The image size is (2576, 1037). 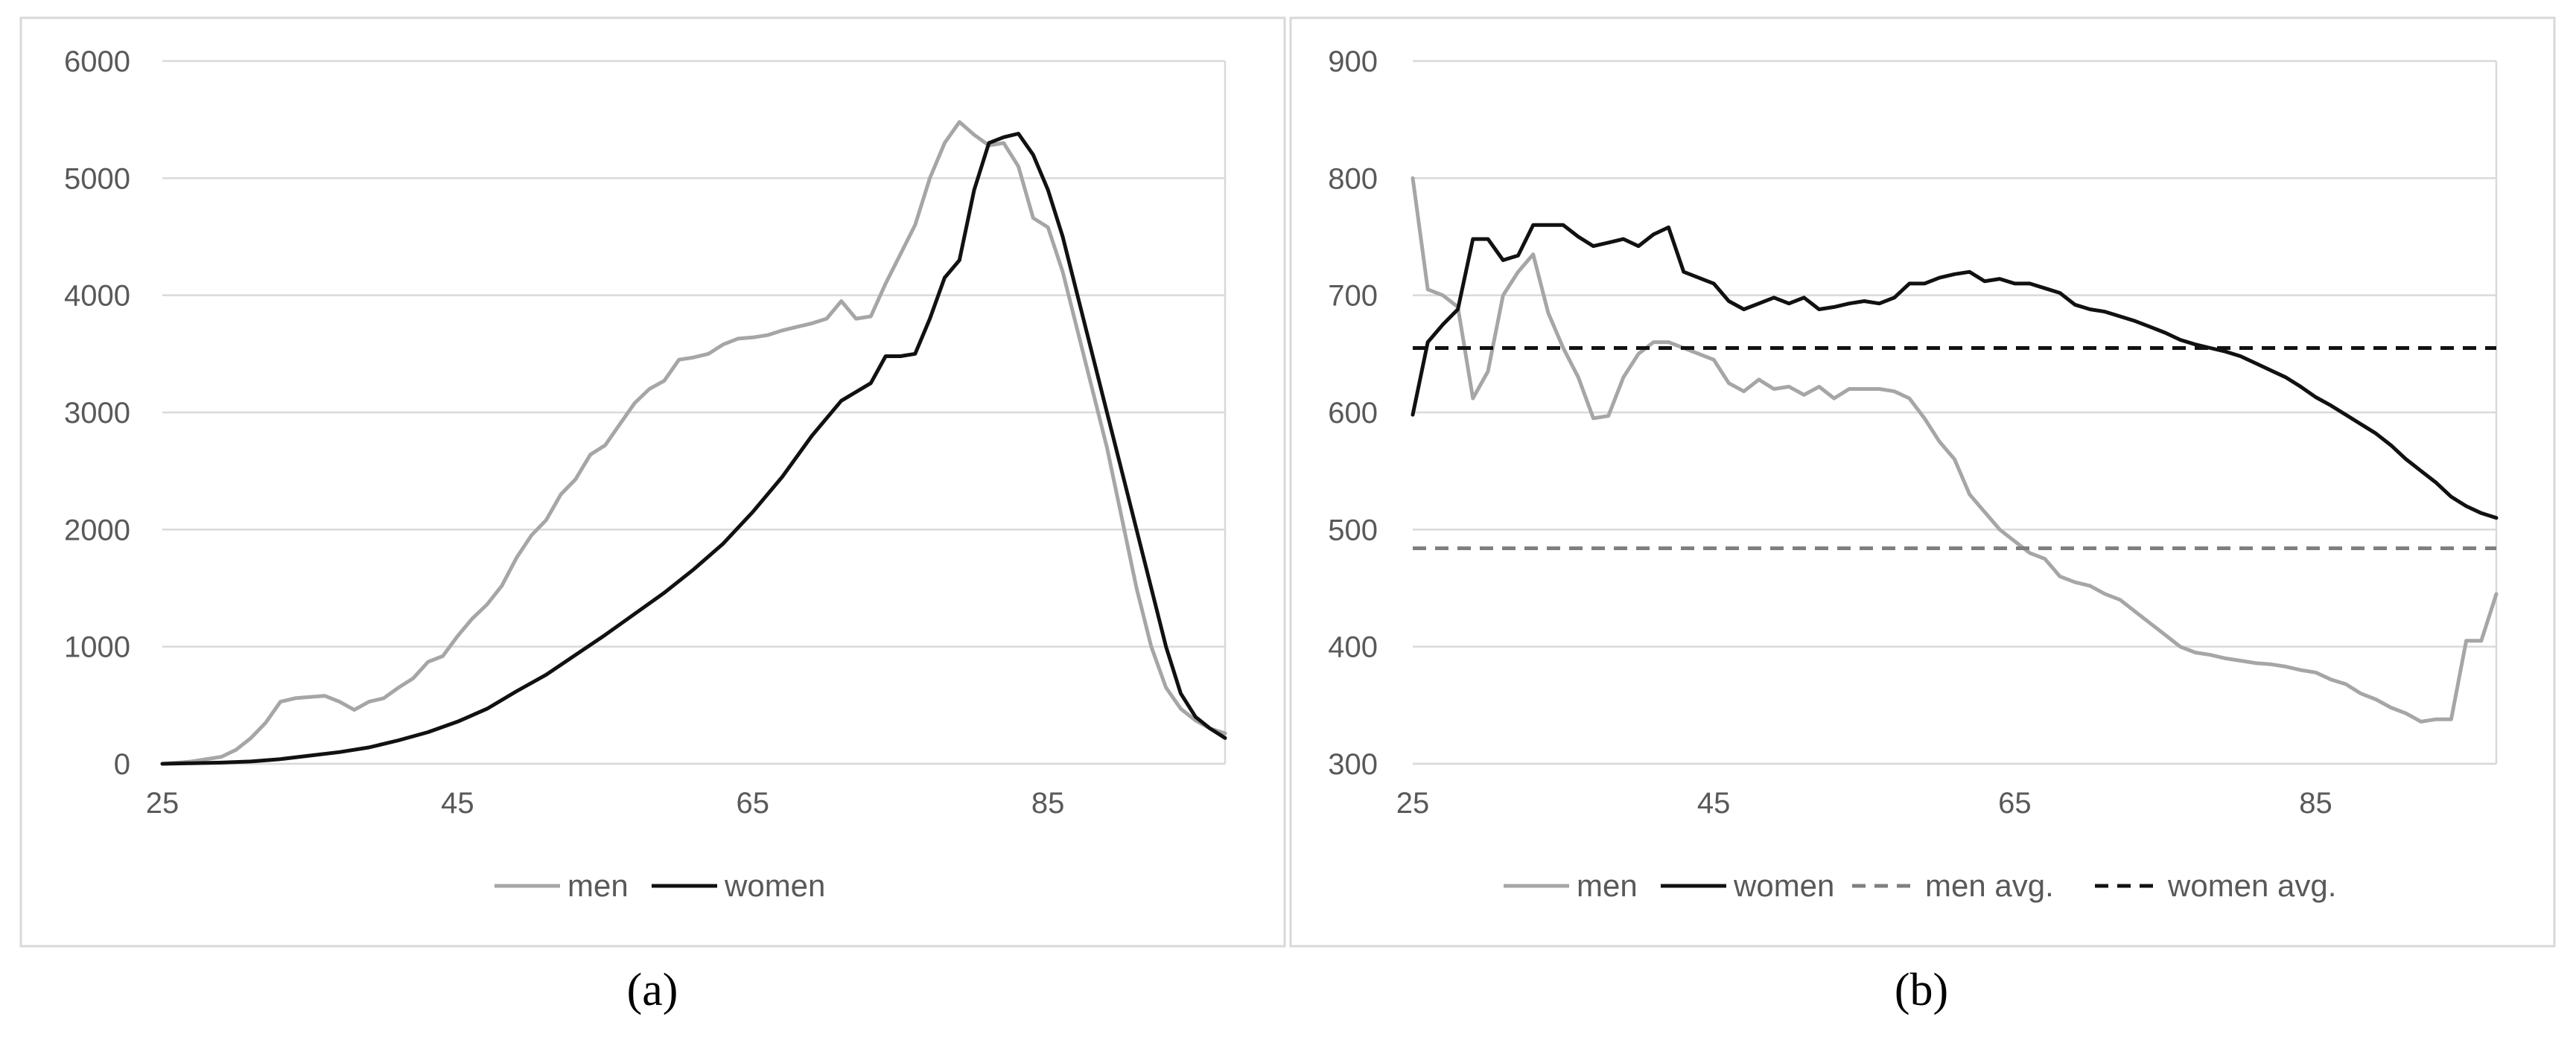 What do you see at coordinates (97, 530) in the screenshot?
I see `y-tick-label: 2000` at bounding box center [97, 530].